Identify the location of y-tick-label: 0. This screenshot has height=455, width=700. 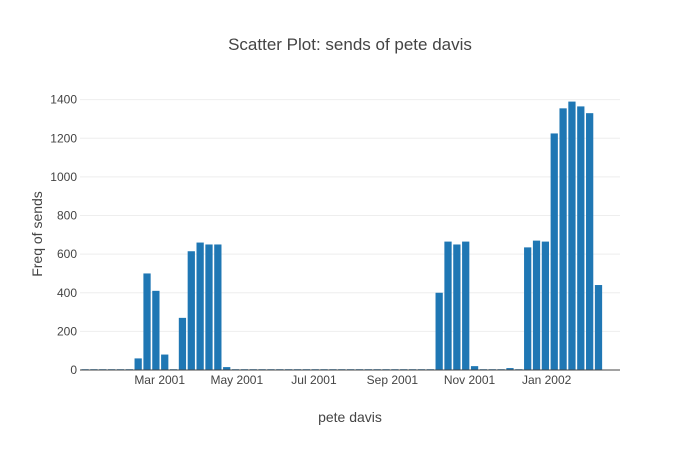
(73, 370).